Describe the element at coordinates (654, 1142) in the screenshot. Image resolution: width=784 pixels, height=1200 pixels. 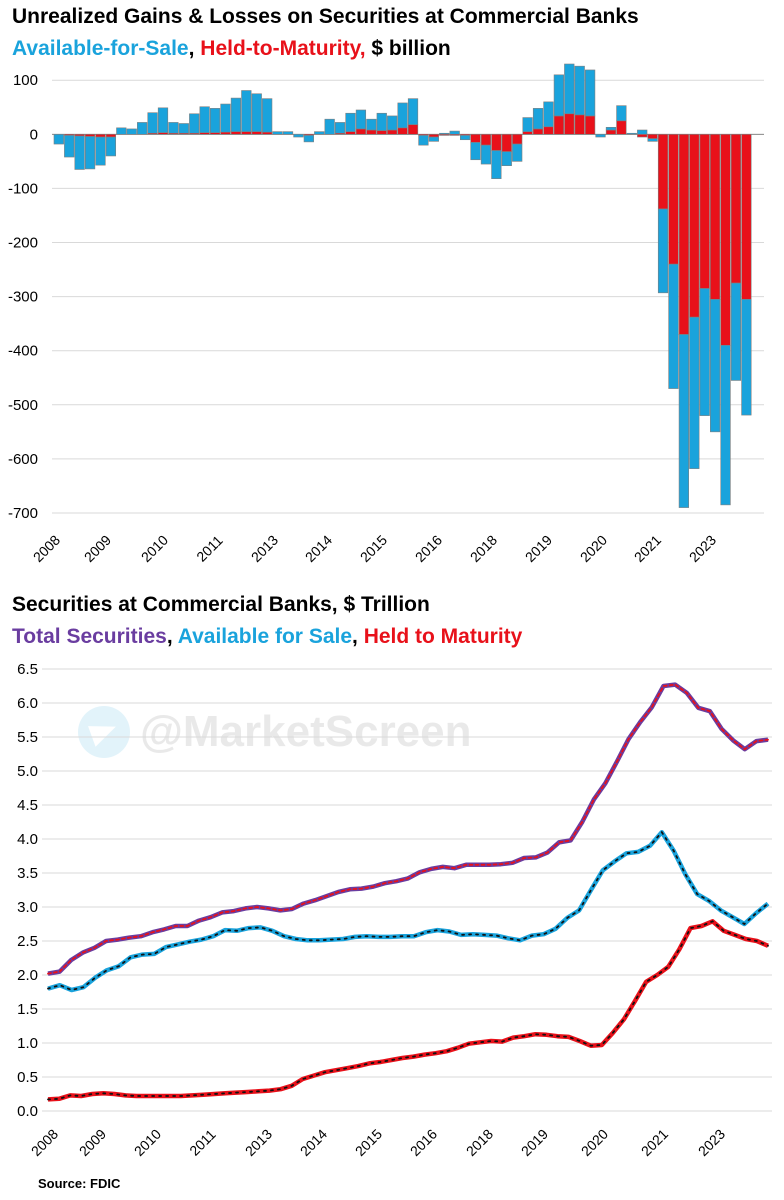
I see `chart2-x-tick: 2021` at that location.